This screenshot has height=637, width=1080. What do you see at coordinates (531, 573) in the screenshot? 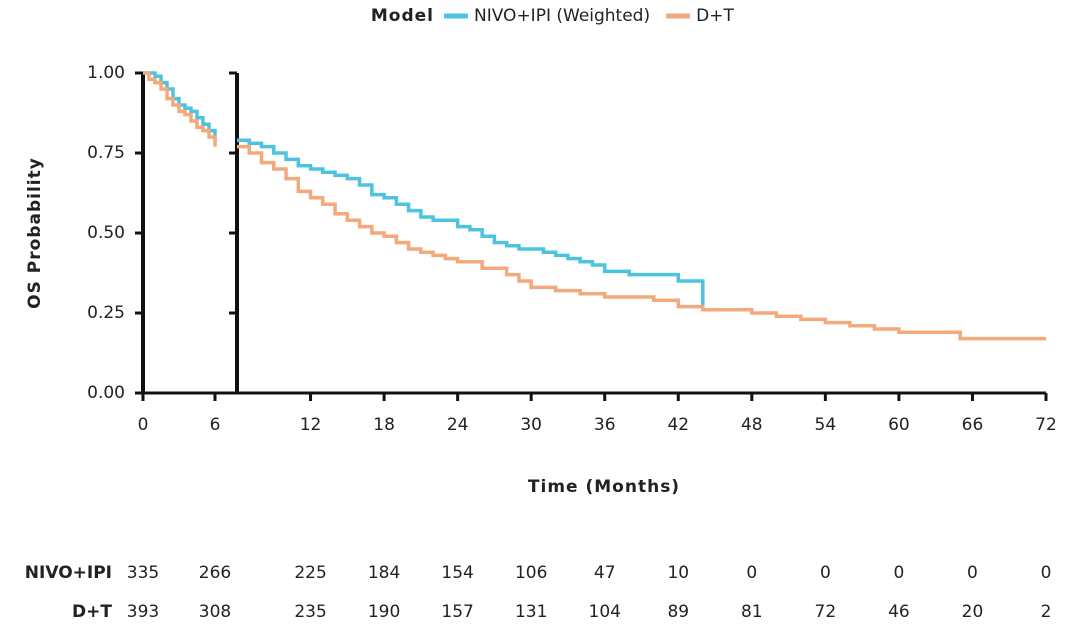
I see `risk-count: 106` at bounding box center [531, 573].